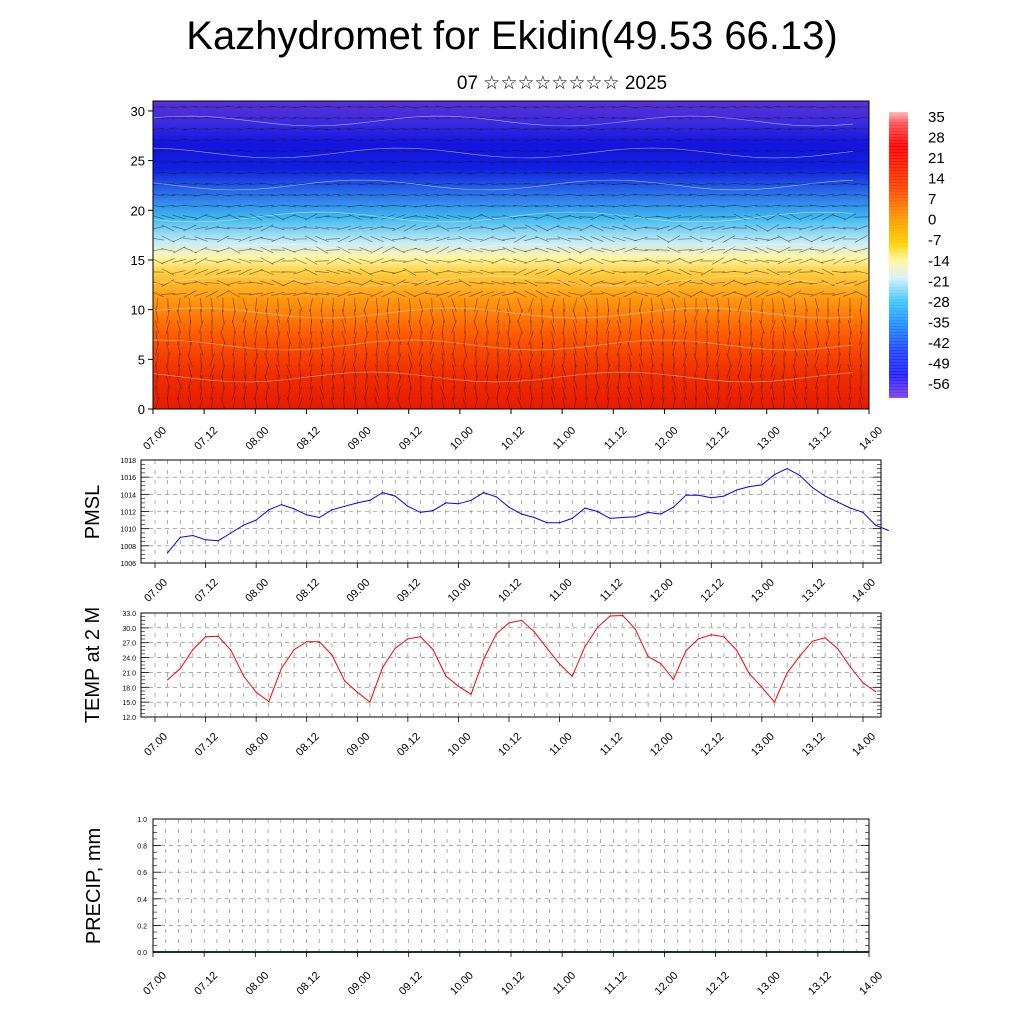 The width and height of the screenshot is (1024, 1024). What do you see at coordinates (460, 745) in the screenshot?
I see `x-tick-label: 10.00` at bounding box center [460, 745].